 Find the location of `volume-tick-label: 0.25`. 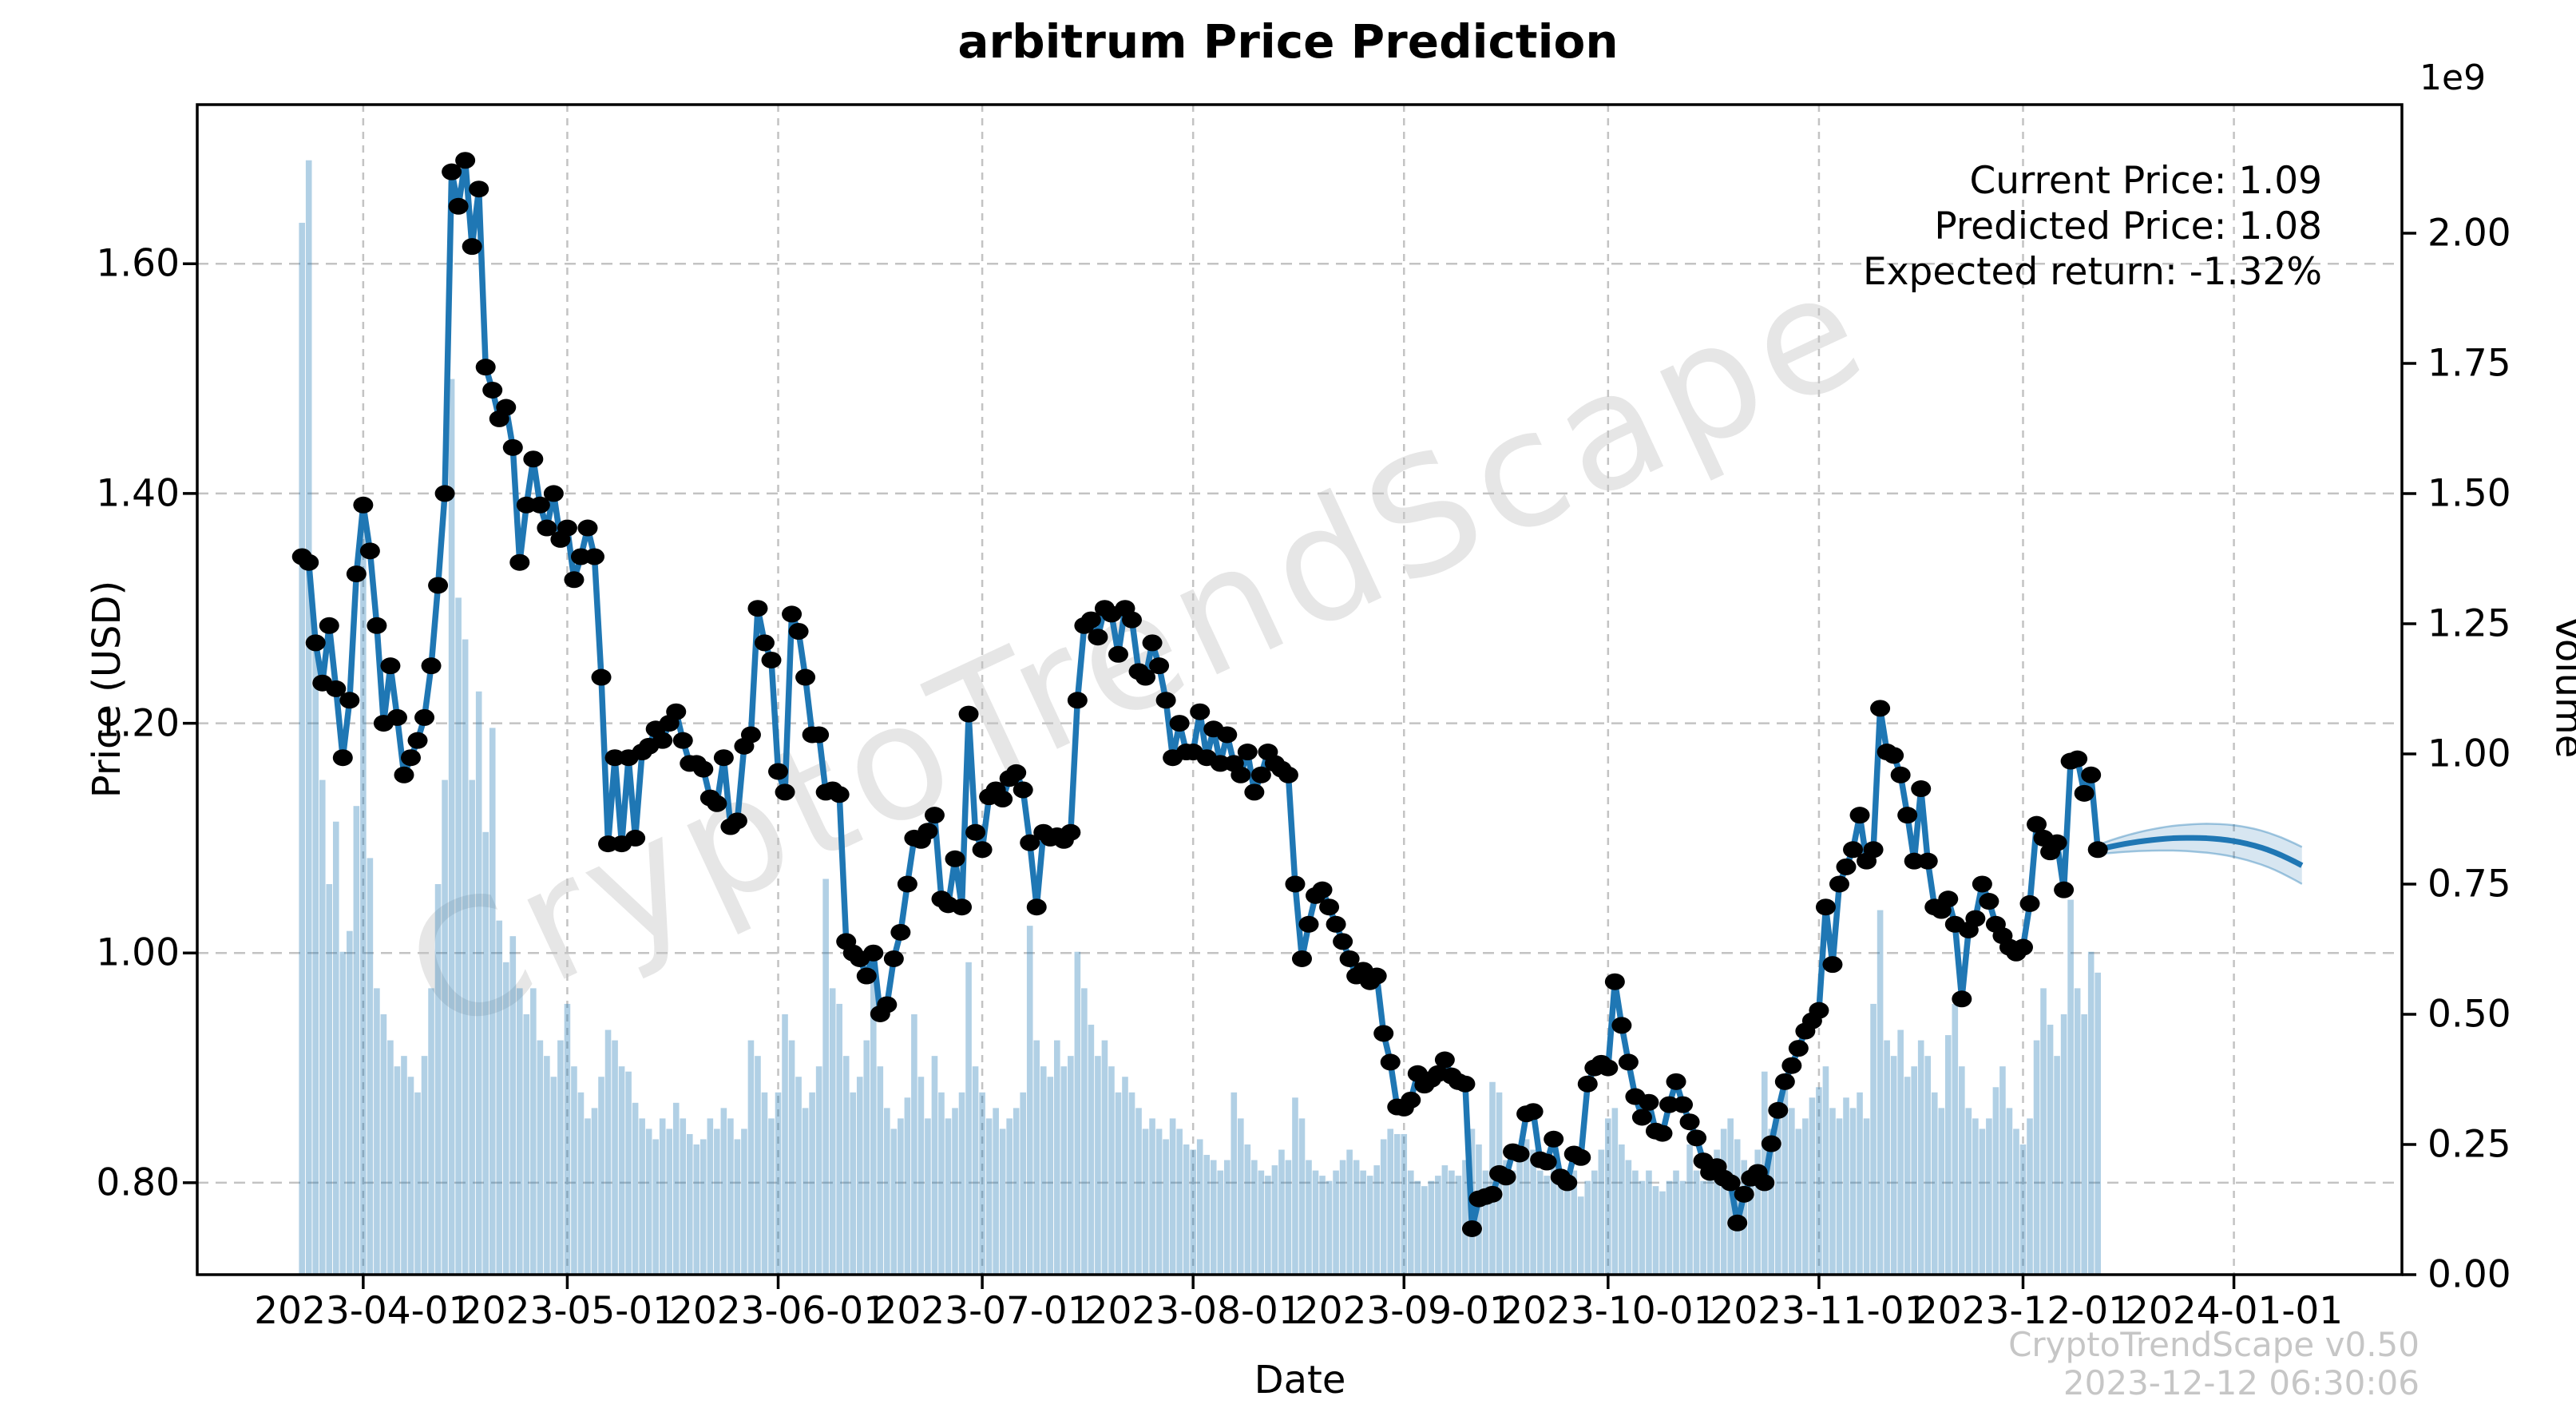

volume-tick-label: 0.25 is located at coordinates (2469, 1144).